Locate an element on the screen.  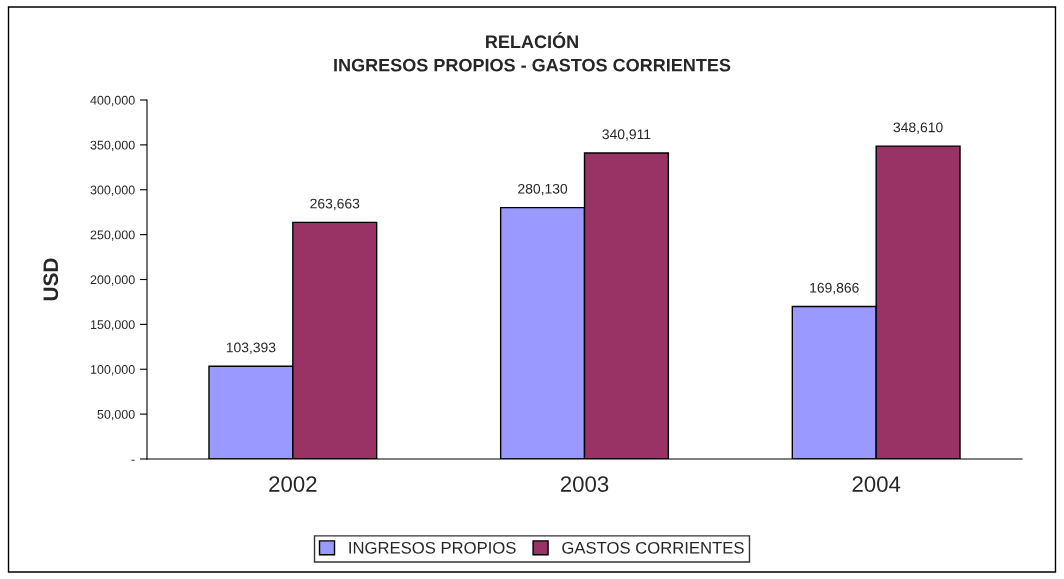
y-tick-label: - is located at coordinates (133, 460).